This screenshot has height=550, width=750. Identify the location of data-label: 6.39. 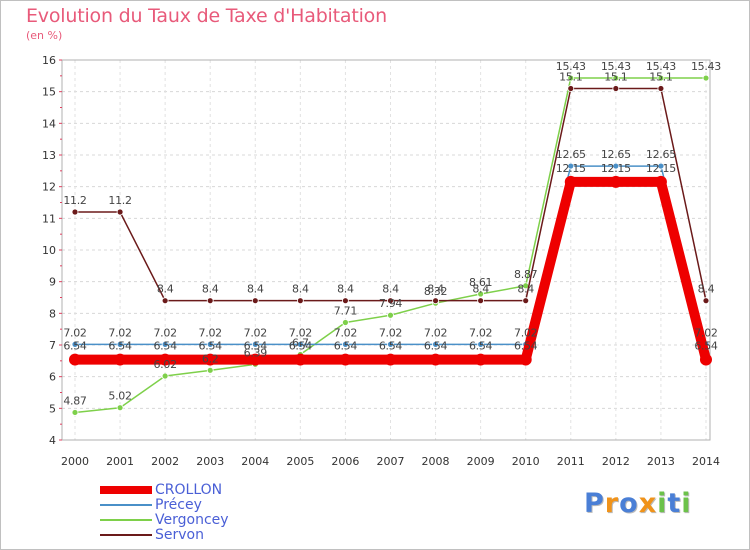
(256, 352).